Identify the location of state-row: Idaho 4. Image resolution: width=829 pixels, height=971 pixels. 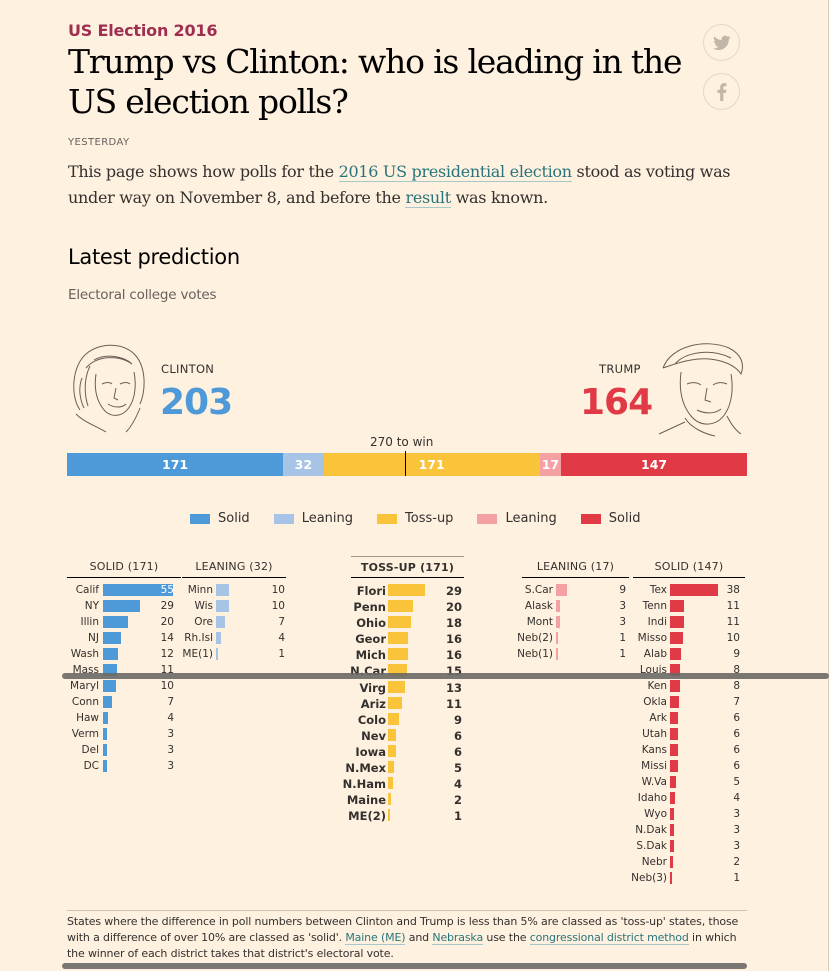
(689, 798).